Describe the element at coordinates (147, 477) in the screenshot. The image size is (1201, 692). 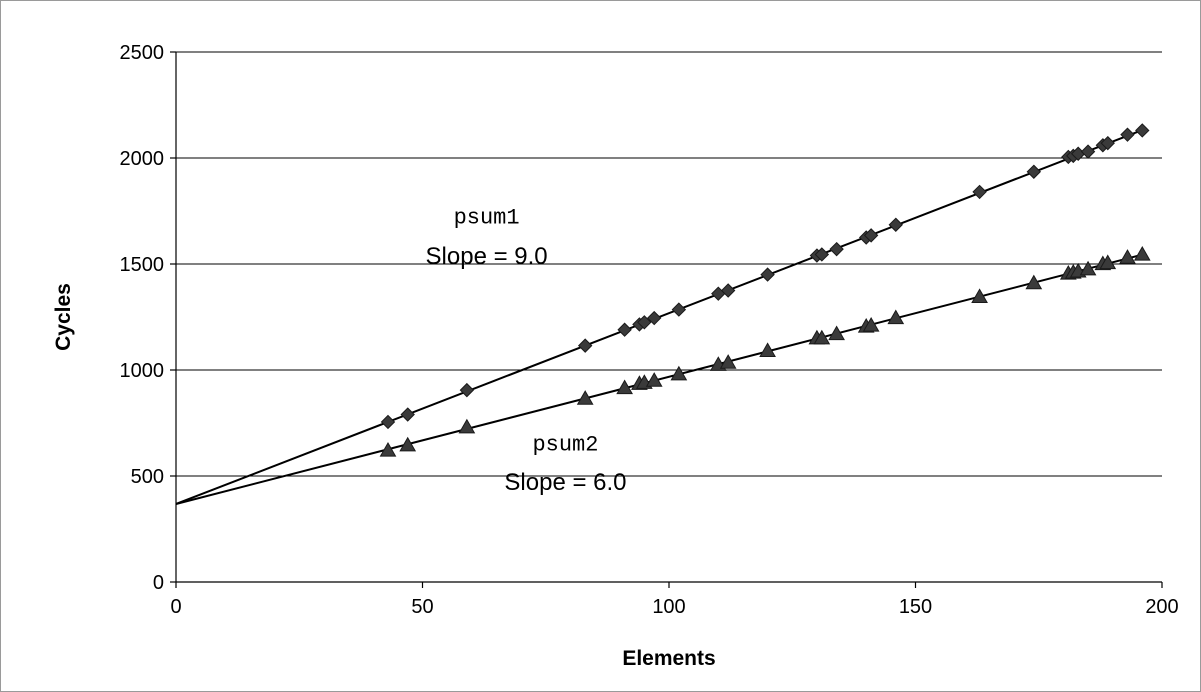
I see `y-tick-label: 500` at that location.